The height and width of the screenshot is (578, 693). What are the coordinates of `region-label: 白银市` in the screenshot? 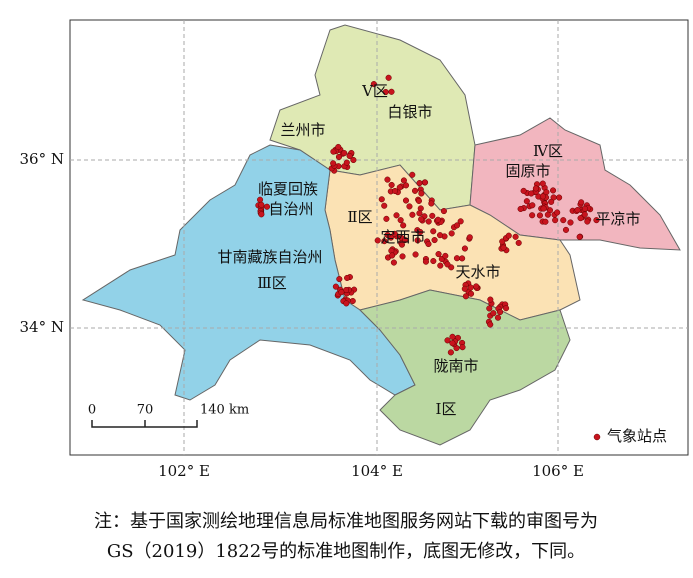 It's located at (409, 112).